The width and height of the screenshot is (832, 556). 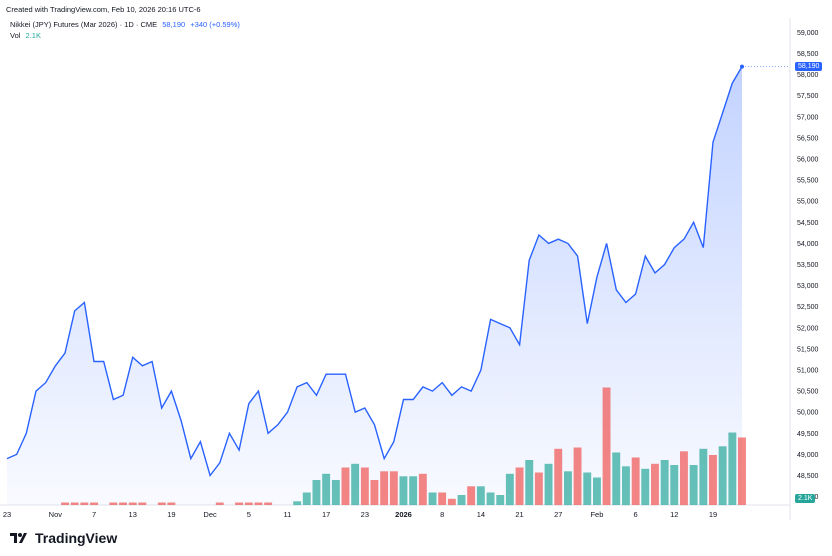 What do you see at coordinates (674, 514) in the screenshot?
I see `x-tick-label: 12` at bounding box center [674, 514].